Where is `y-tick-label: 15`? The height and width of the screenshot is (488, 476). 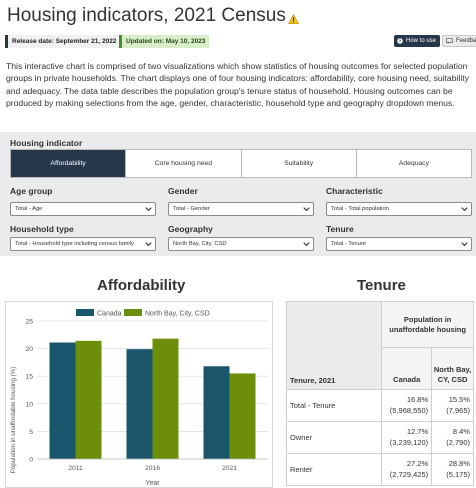 y-tick-label: 15 is located at coordinates (29, 377).